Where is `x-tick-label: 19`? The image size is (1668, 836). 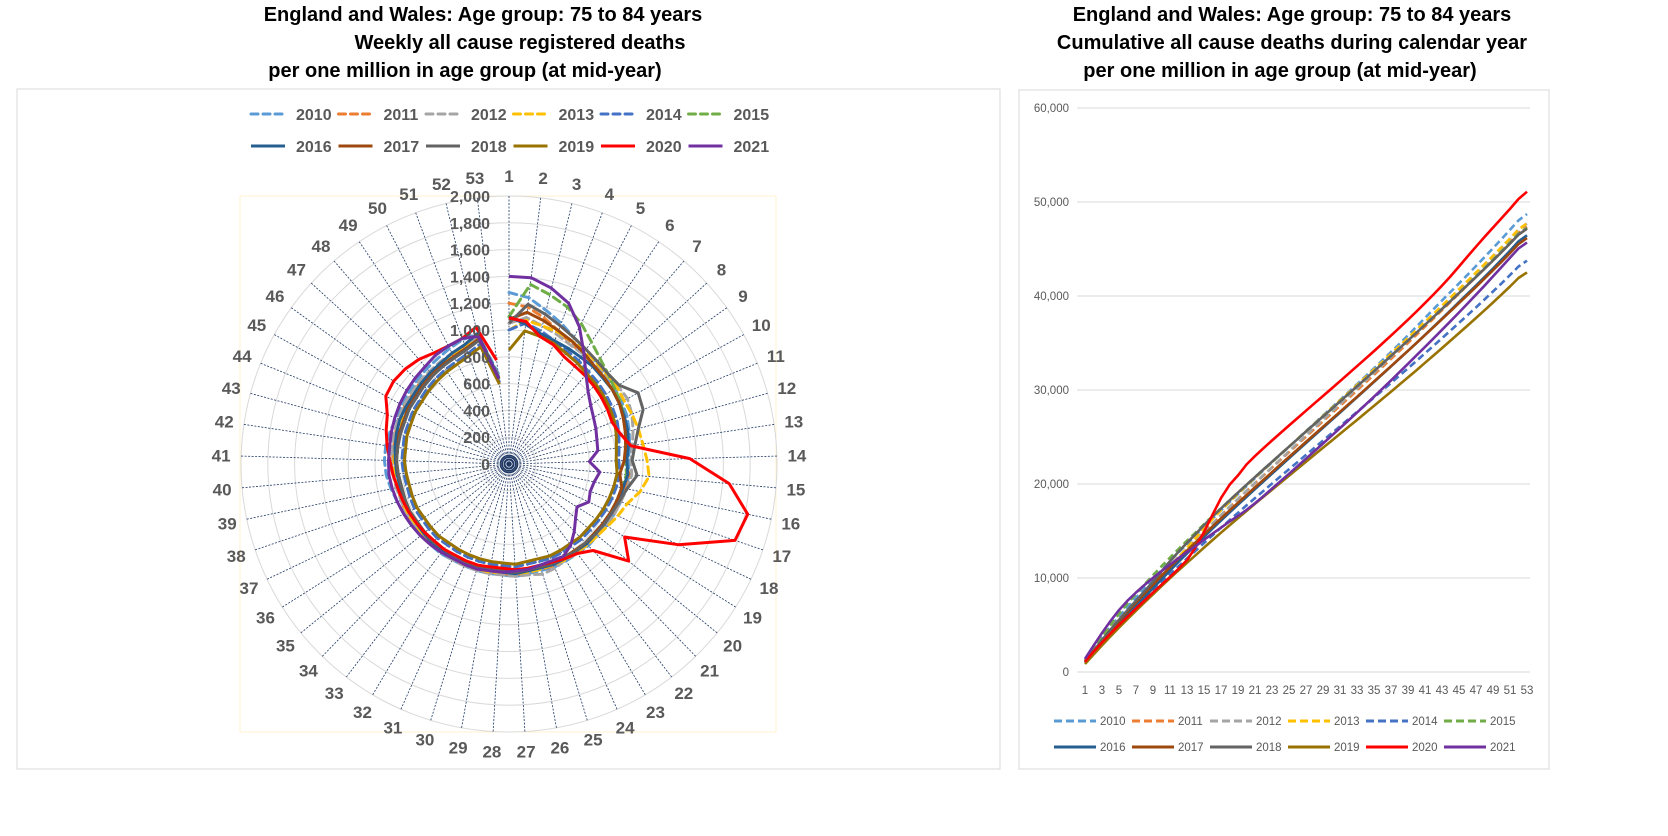 x-tick-label: 19 is located at coordinates (1238, 691).